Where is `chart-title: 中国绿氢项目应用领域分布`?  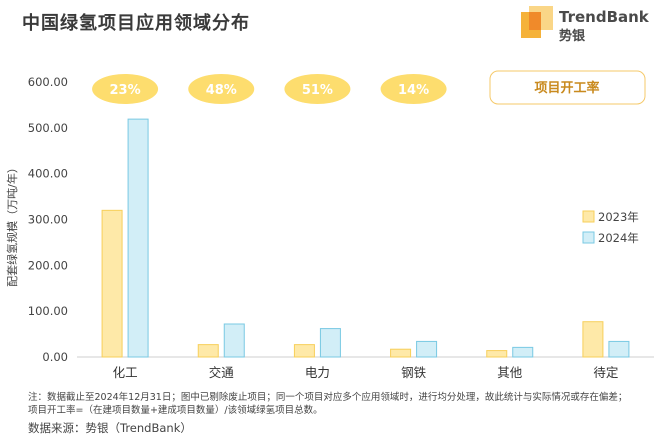
chart-title: 中国绿氢项目应用领域分布 is located at coordinates (136, 23).